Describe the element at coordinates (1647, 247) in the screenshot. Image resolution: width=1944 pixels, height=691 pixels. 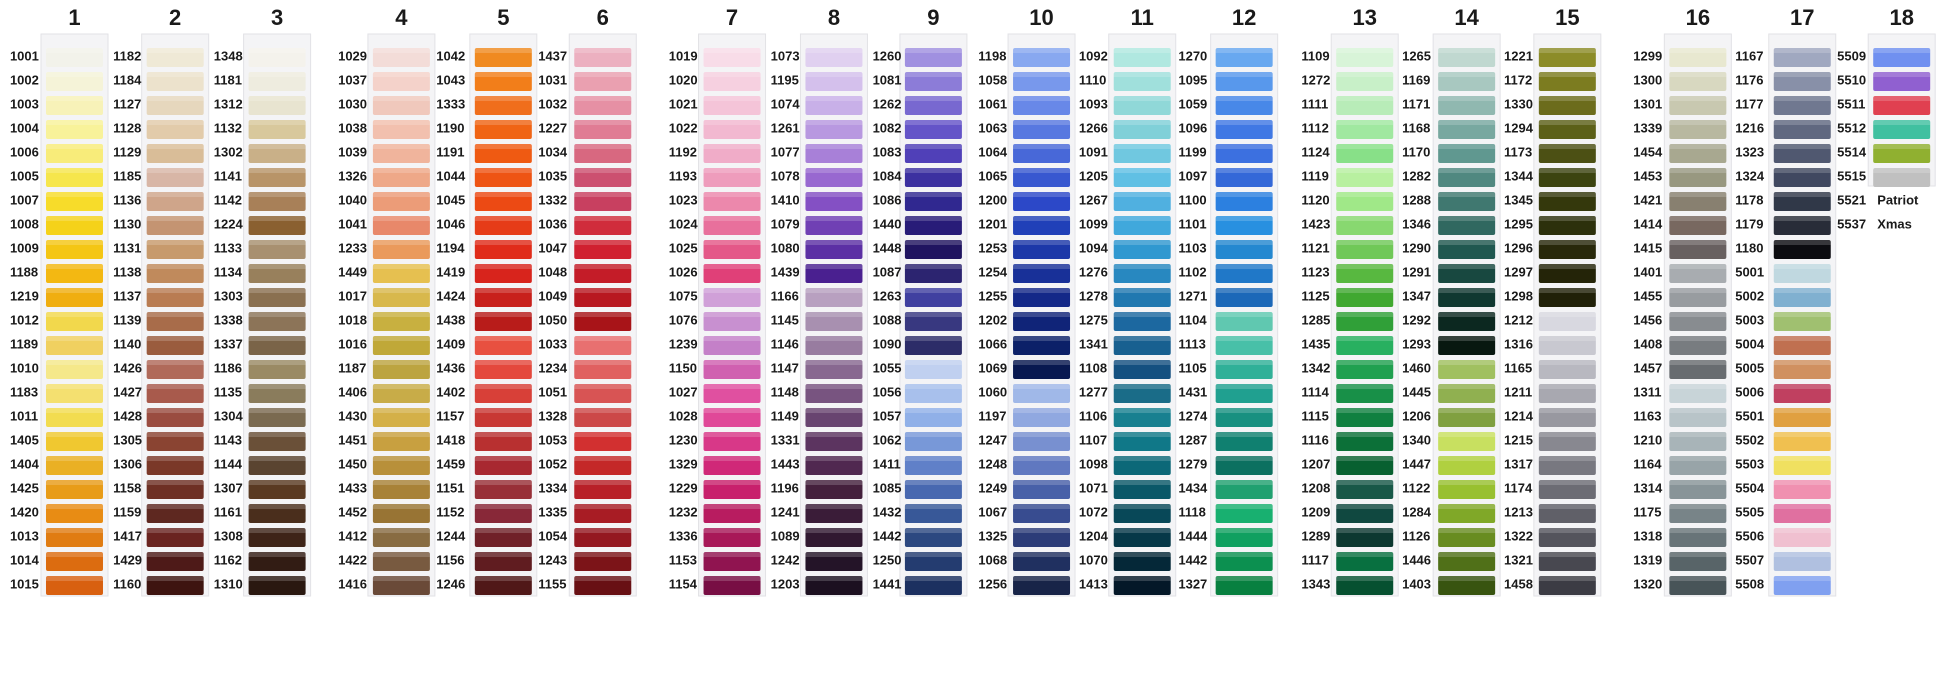
I see `thread-code: 1415` at that location.